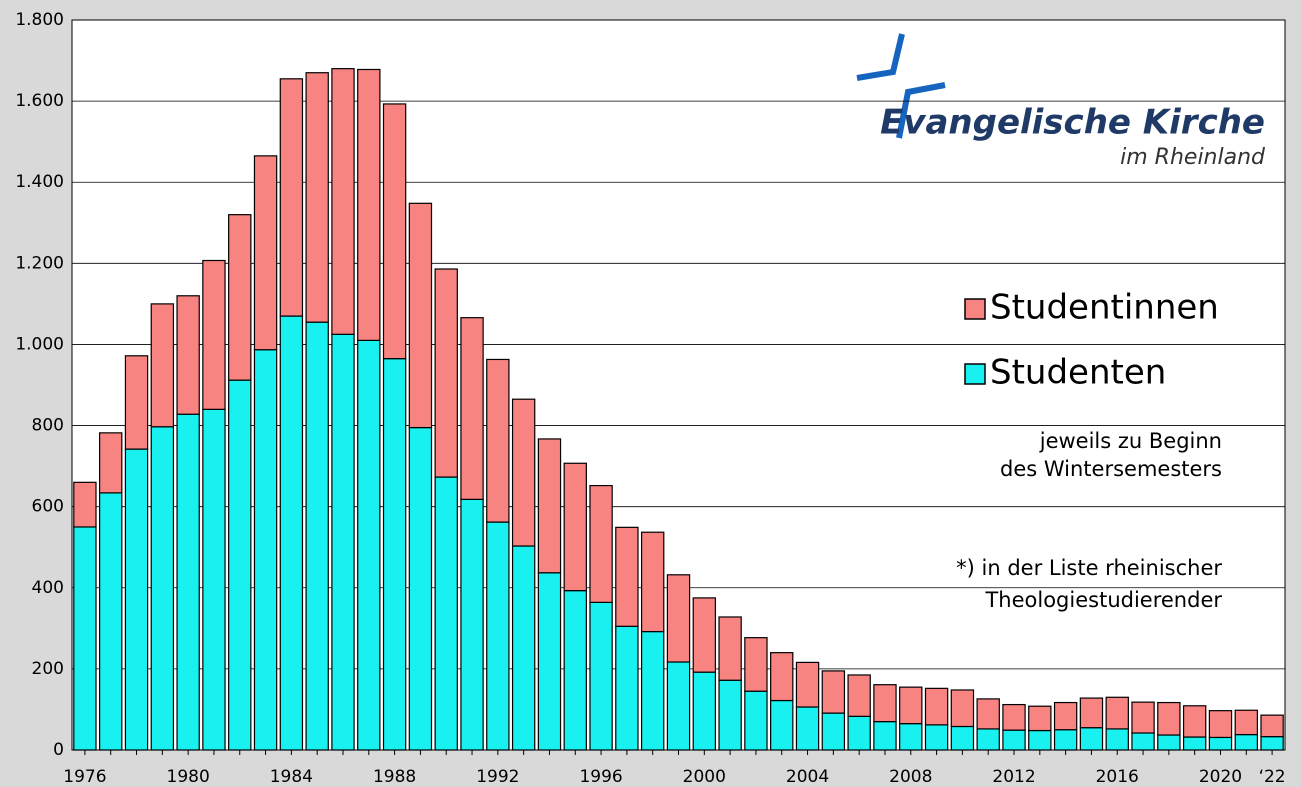 The height and width of the screenshot is (787, 1301). Describe the element at coordinates (58, 750) in the screenshot. I see `y-tick-label: 0` at that location.